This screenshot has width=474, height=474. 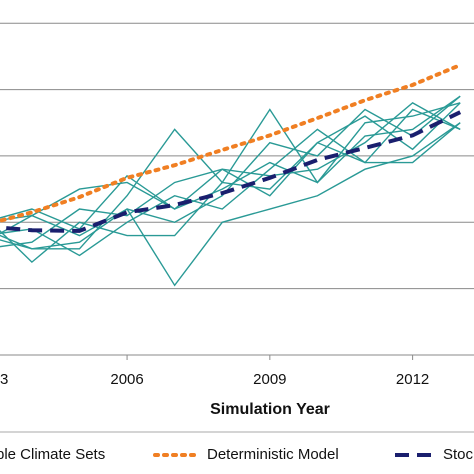 What do you see at coordinates (126, 379) in the screenshot?
I see `x-tick-label: 2006` at bounding box center [126, 379].